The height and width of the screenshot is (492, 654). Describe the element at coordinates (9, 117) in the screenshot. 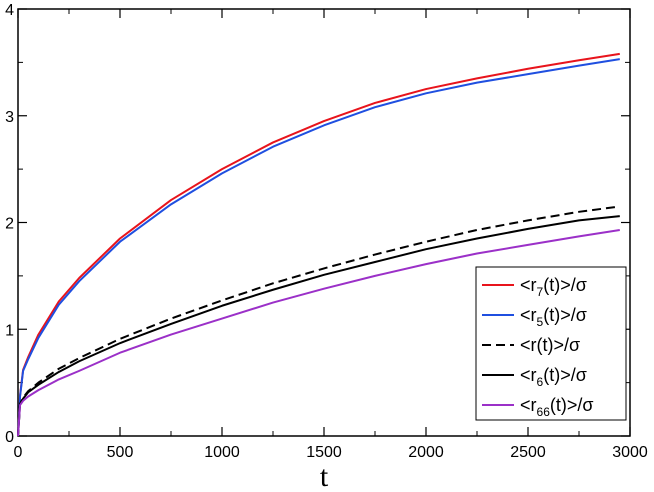

I see `y-tick-label: 3` at that location.